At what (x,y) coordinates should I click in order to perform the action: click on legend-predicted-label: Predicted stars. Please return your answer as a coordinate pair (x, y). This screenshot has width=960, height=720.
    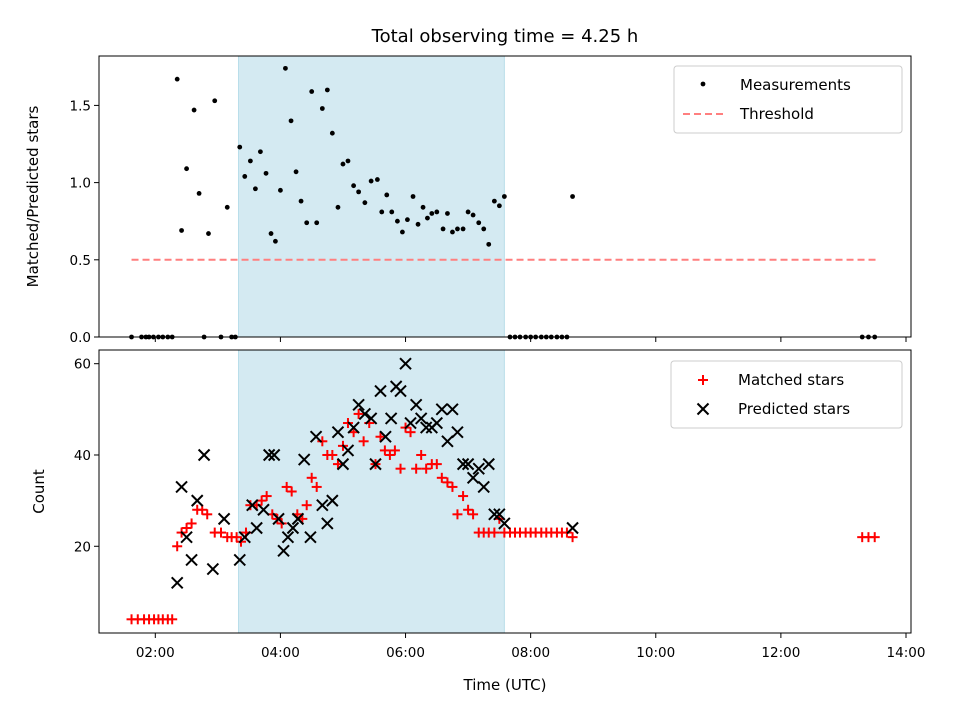
    Looking at the image, I should click on (794, 409).